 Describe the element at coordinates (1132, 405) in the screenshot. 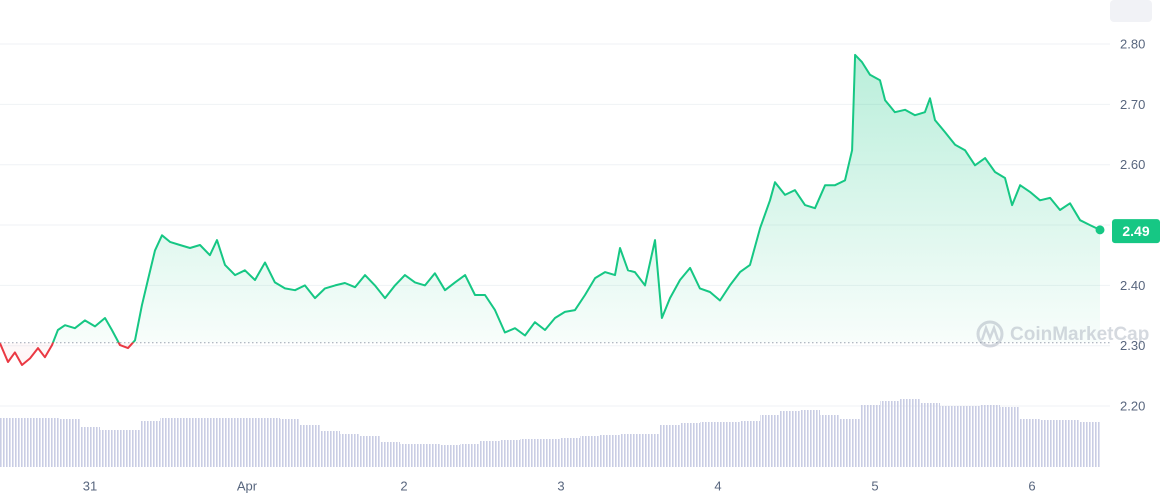

I see `y-tick-label: 2.20` at that location.